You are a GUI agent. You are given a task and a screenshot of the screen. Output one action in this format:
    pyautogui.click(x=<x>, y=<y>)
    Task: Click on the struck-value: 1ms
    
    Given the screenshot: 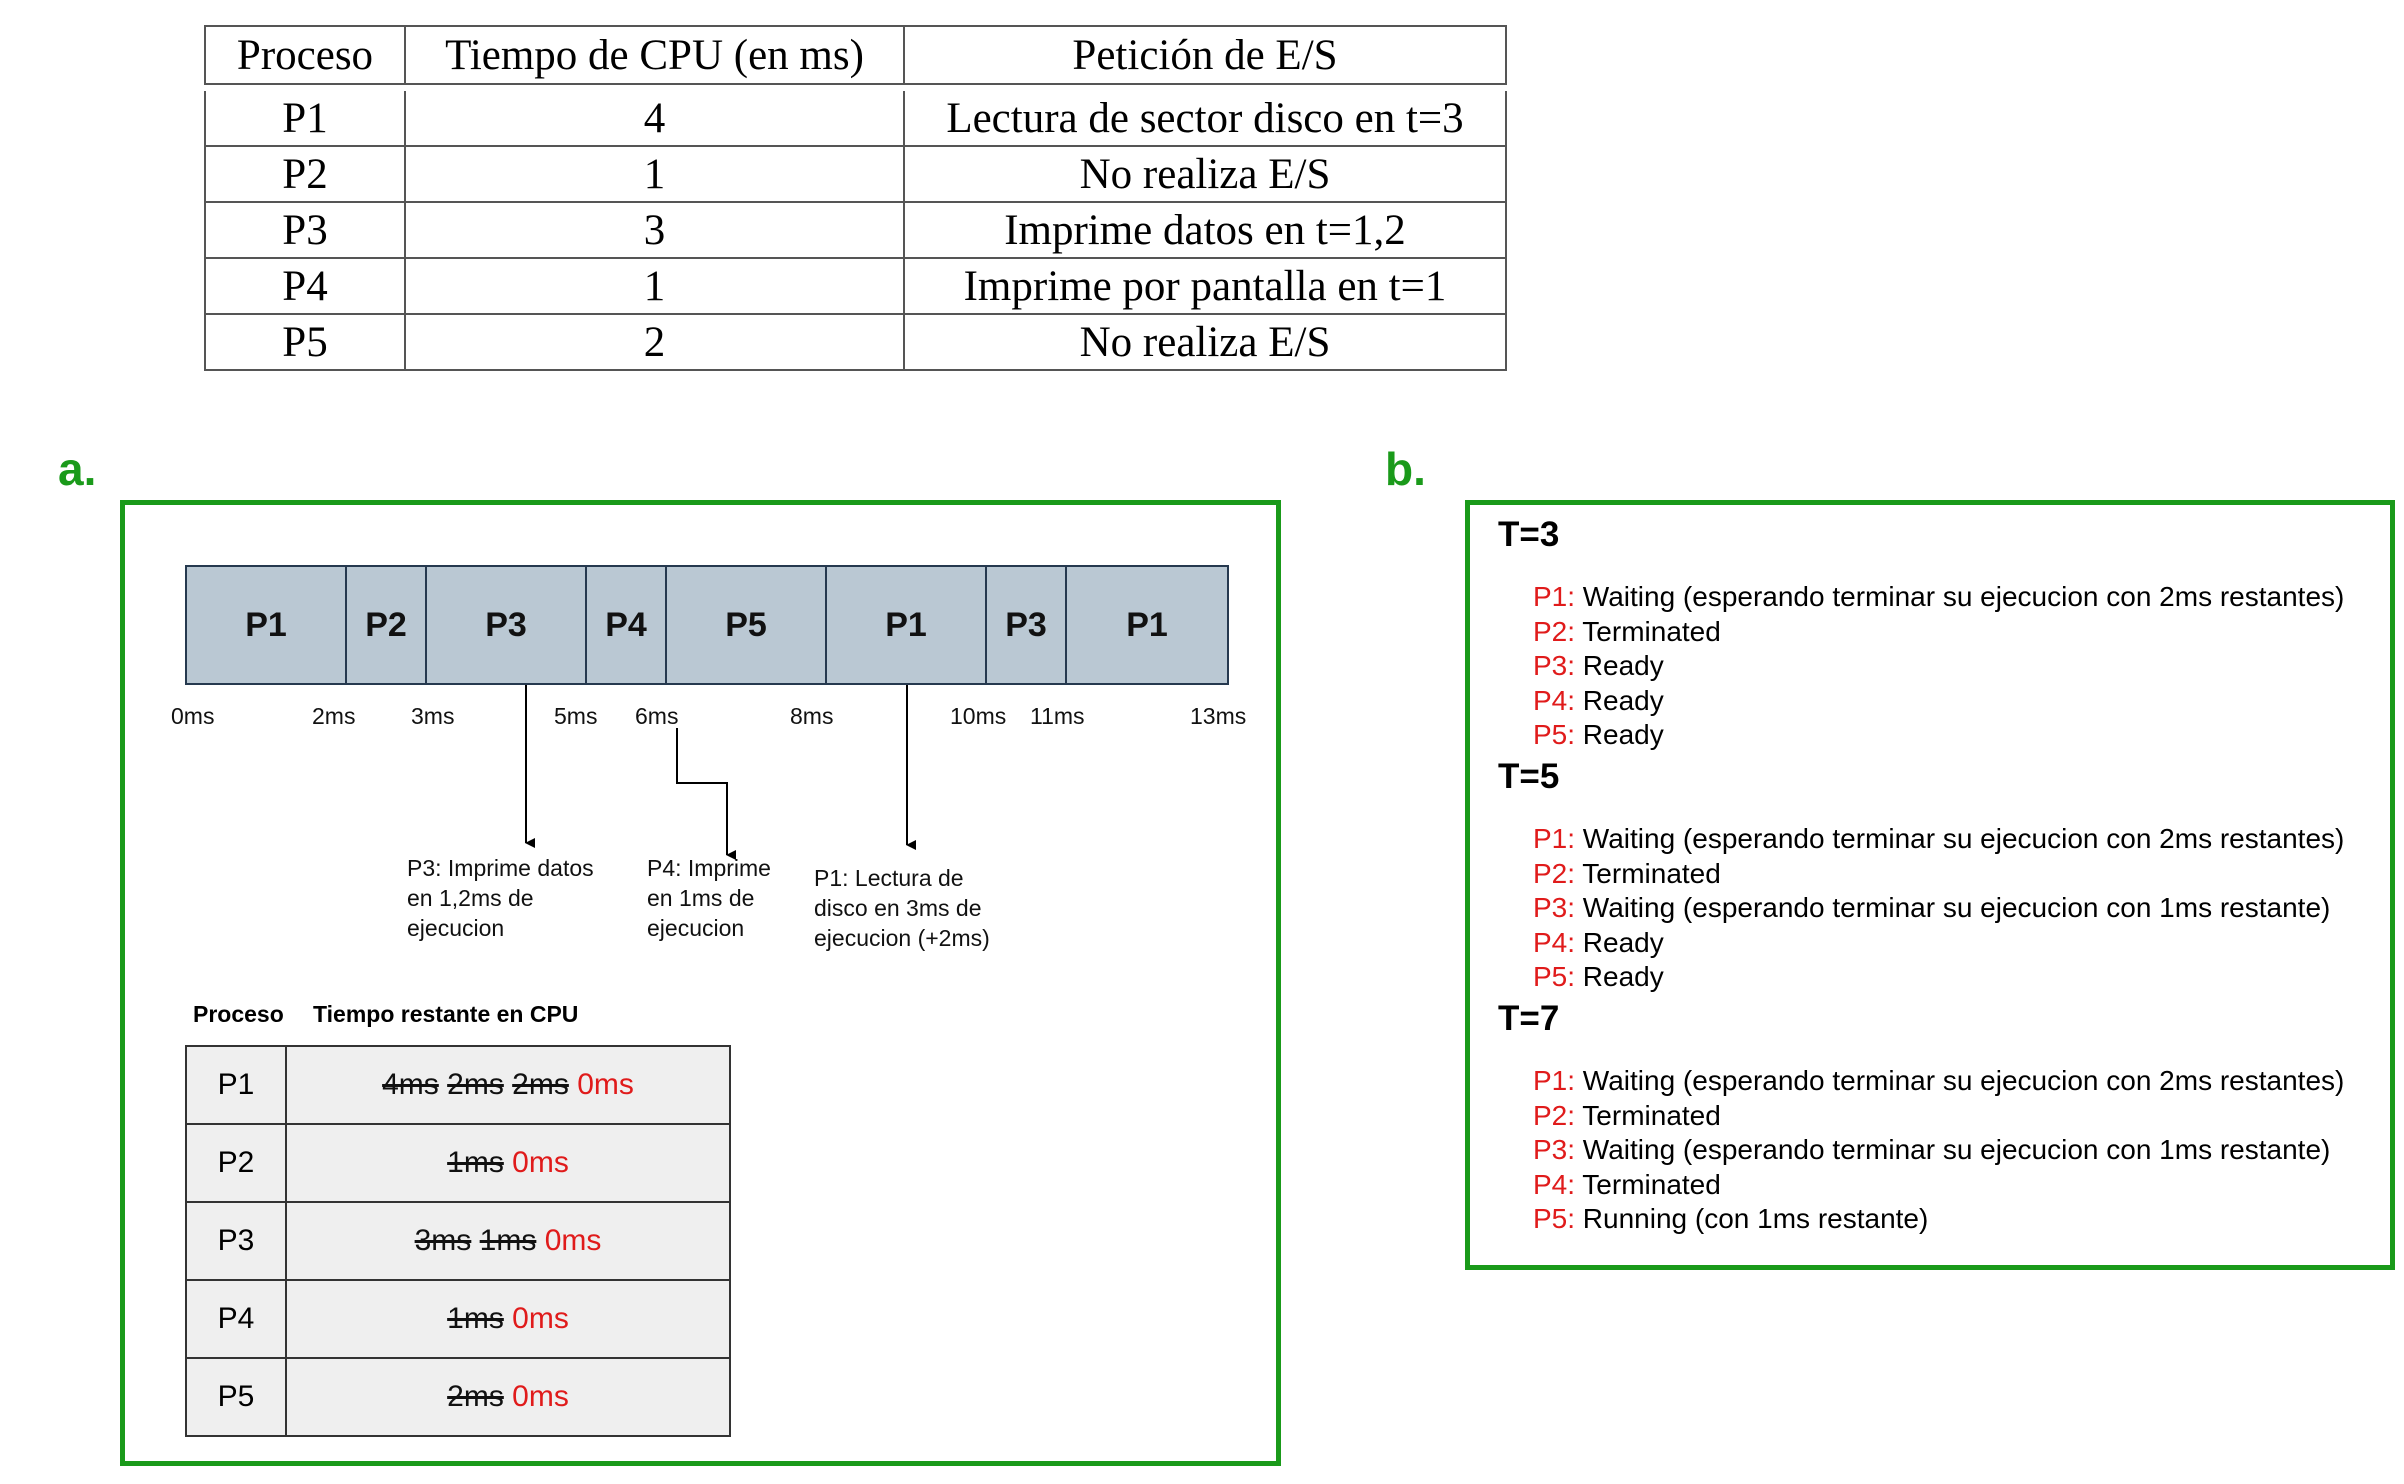 What is the action you would take?
    pyautogui.click(x=475, y=1318)
    